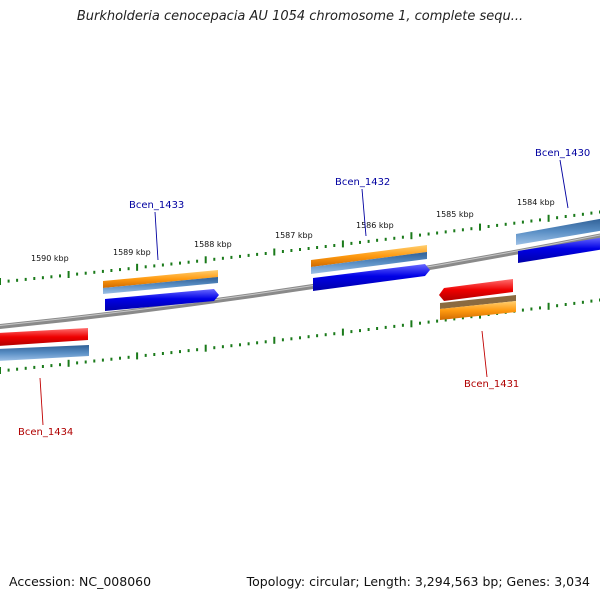 The image size is (600, 600). Describe the element at coordinates (559, 250) in the screenshot. I see `gene-bcen-1430-blue-arrow` at that location.